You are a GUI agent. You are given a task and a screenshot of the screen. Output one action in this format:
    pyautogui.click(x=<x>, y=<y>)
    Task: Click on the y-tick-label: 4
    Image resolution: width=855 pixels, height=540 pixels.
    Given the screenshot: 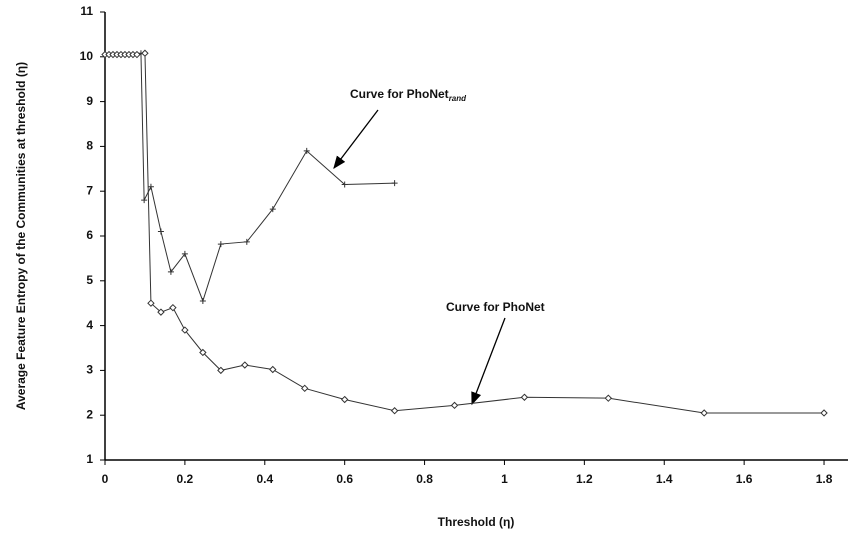 What is the action you would take?
    pyautogui.click(x=89, y=325)
    